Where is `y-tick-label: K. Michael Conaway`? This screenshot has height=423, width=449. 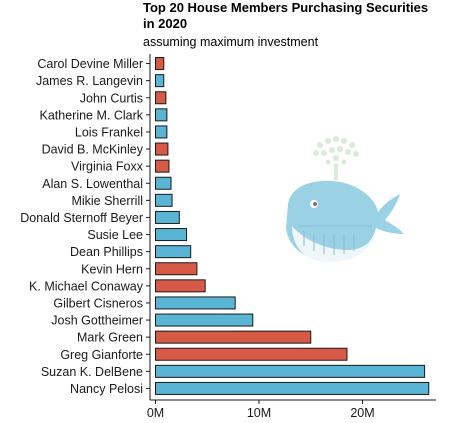 y-tick-label: K. Michael Conaway is located at coordinates (86, 286).